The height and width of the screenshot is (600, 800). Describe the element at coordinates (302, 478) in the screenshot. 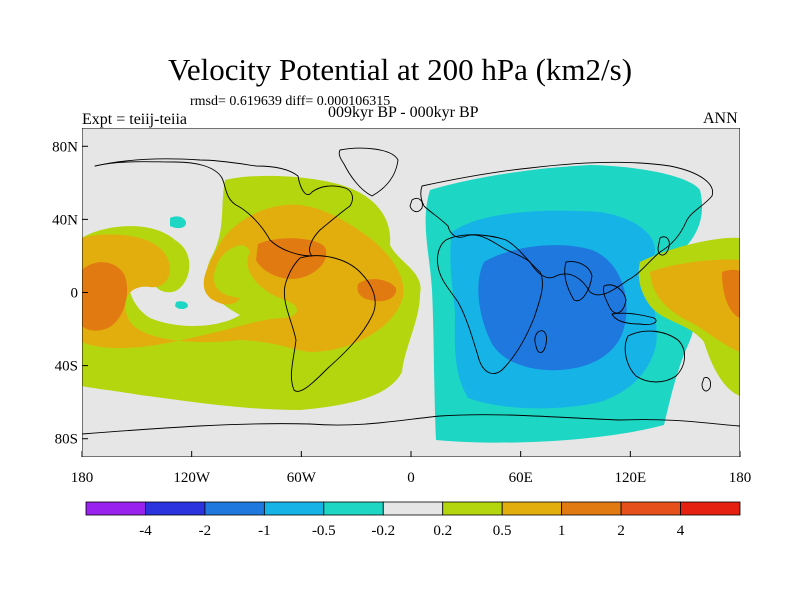

I see `longitude-tick-label: 60W` at that location.